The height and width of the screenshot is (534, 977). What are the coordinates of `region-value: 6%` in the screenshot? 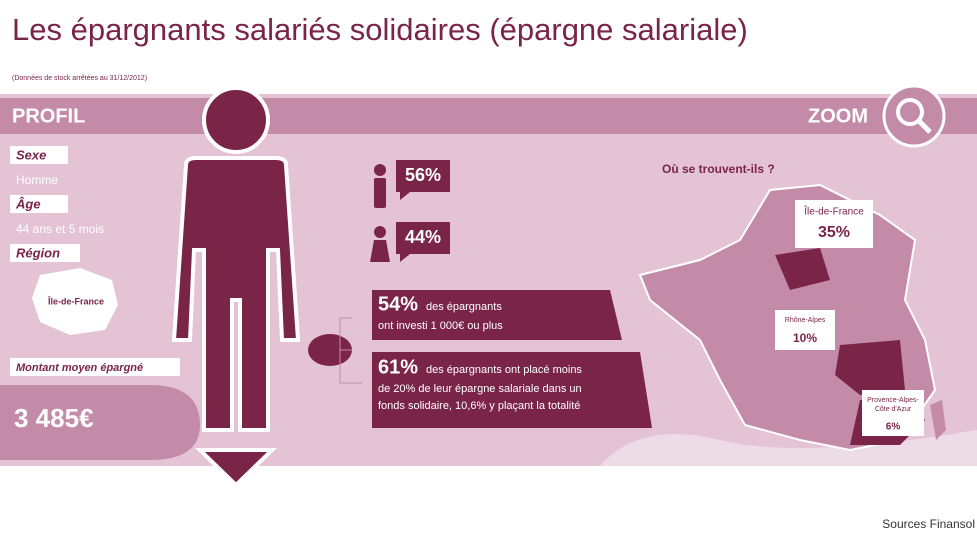 It's located at (893, 427).